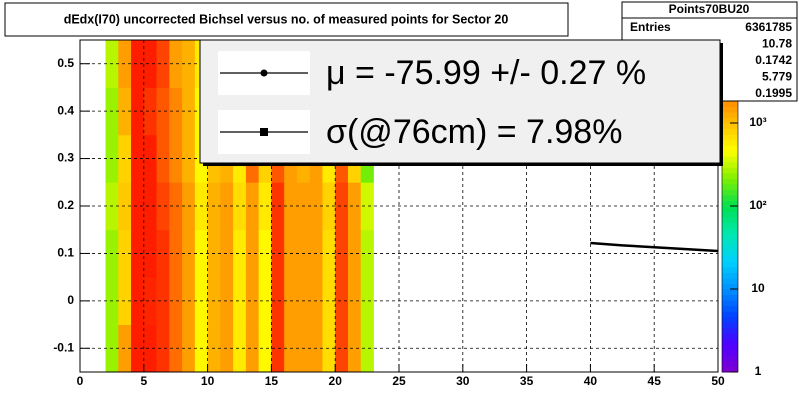 This screenshot has width=799, height=412. What do you see at coordinates (709, 9) in the screenshot?
I see `stats-title: Points70BU20` at bounding box center [709, 9].